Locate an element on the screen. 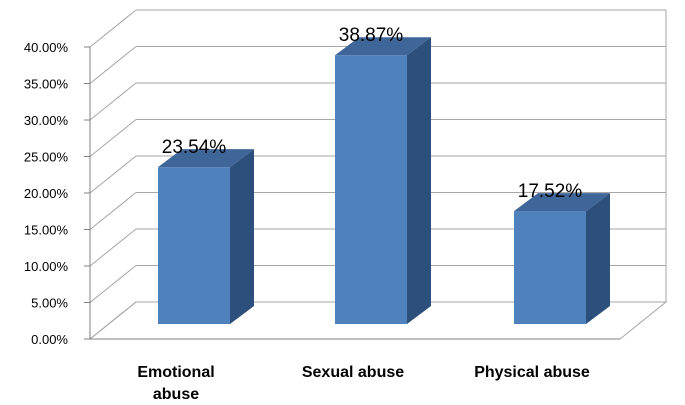 The width and height of the screenshot is (685, 405). category-labels: Emotional abuse Sexual abuse Physical abuse is located at coordinates (363, 383).